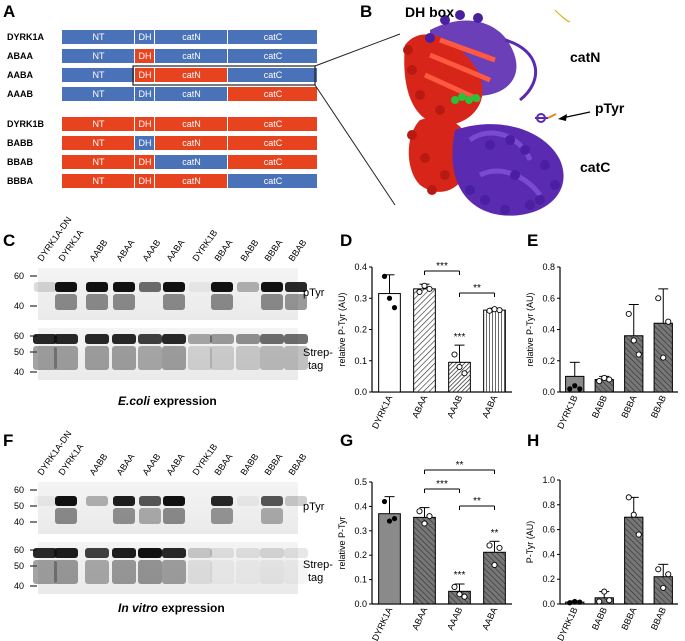 This screenshot has width=685, height=641. Describe the element at coordinates (360, 267) in the screenshot. I see `y-tick-label: 0.4` at that location.